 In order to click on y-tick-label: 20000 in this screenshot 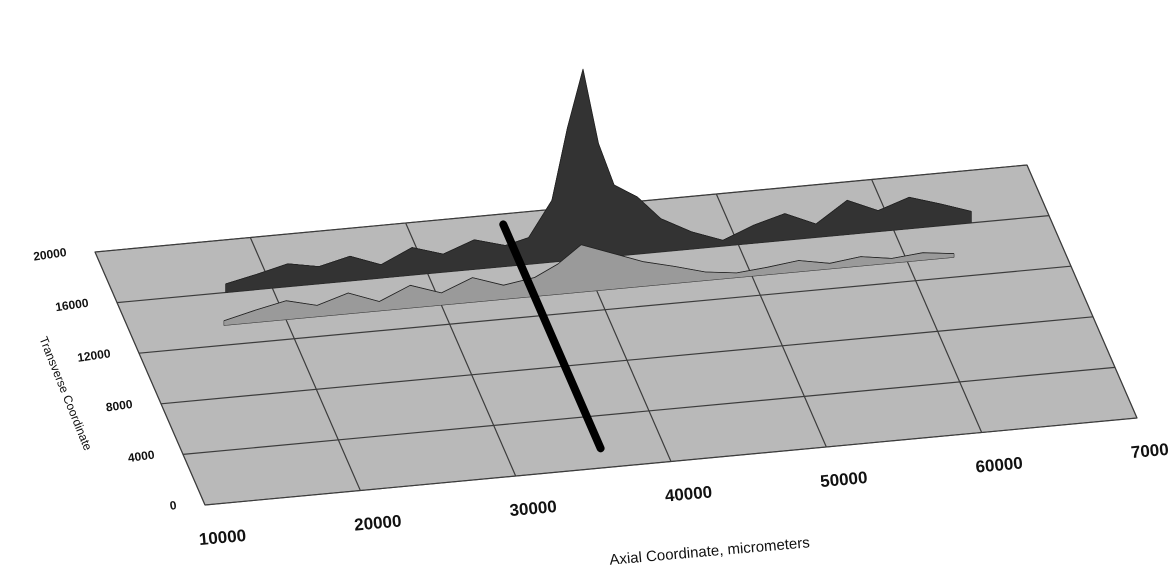, I will do `click(49, 254)`.